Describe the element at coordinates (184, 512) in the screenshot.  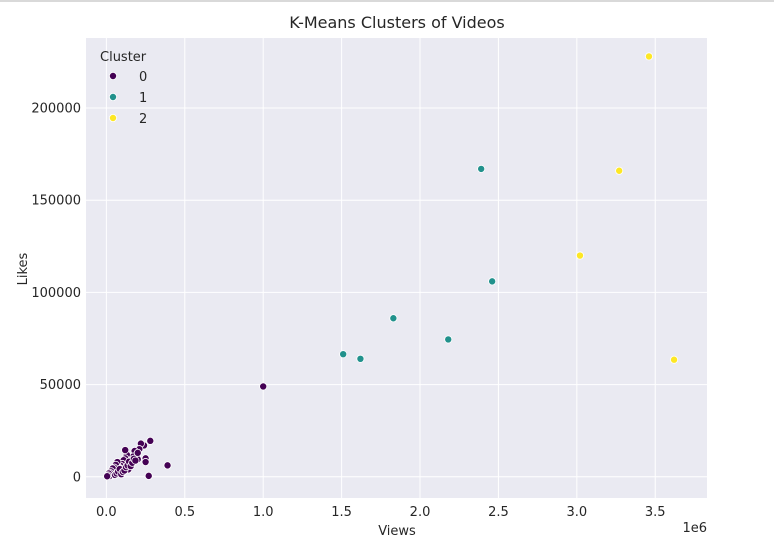
I see `x-tick-label: 0.5` at that location.